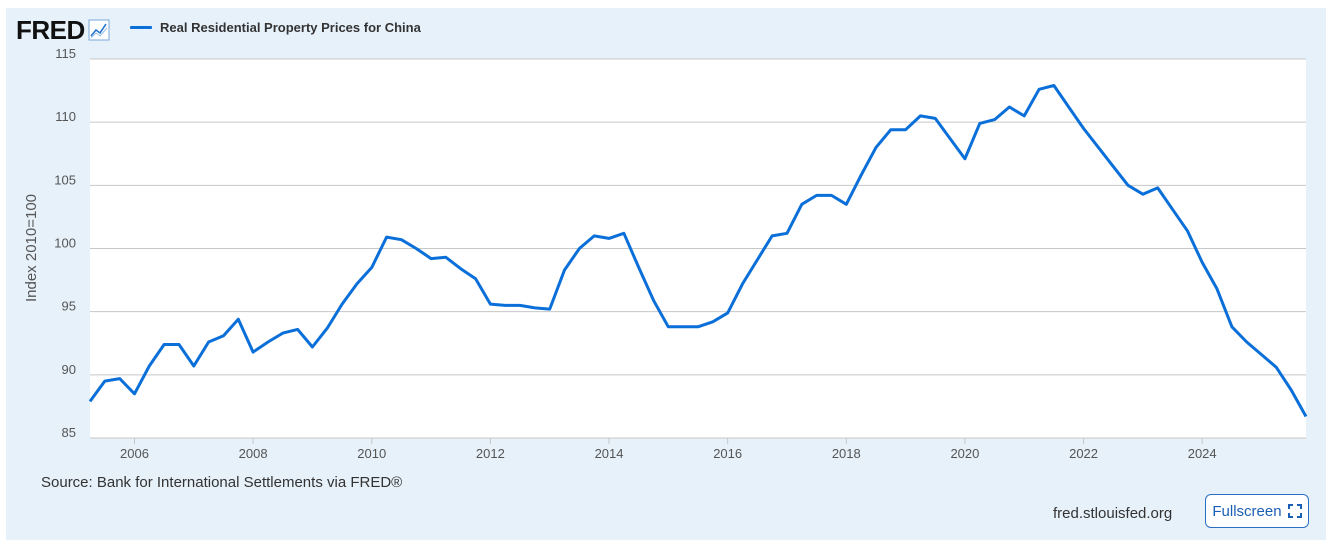 Image resolution: width=1333 pixels, height=546 pixels. I want to click on y-axis-label: Index 2010=100, so click(31, 248).